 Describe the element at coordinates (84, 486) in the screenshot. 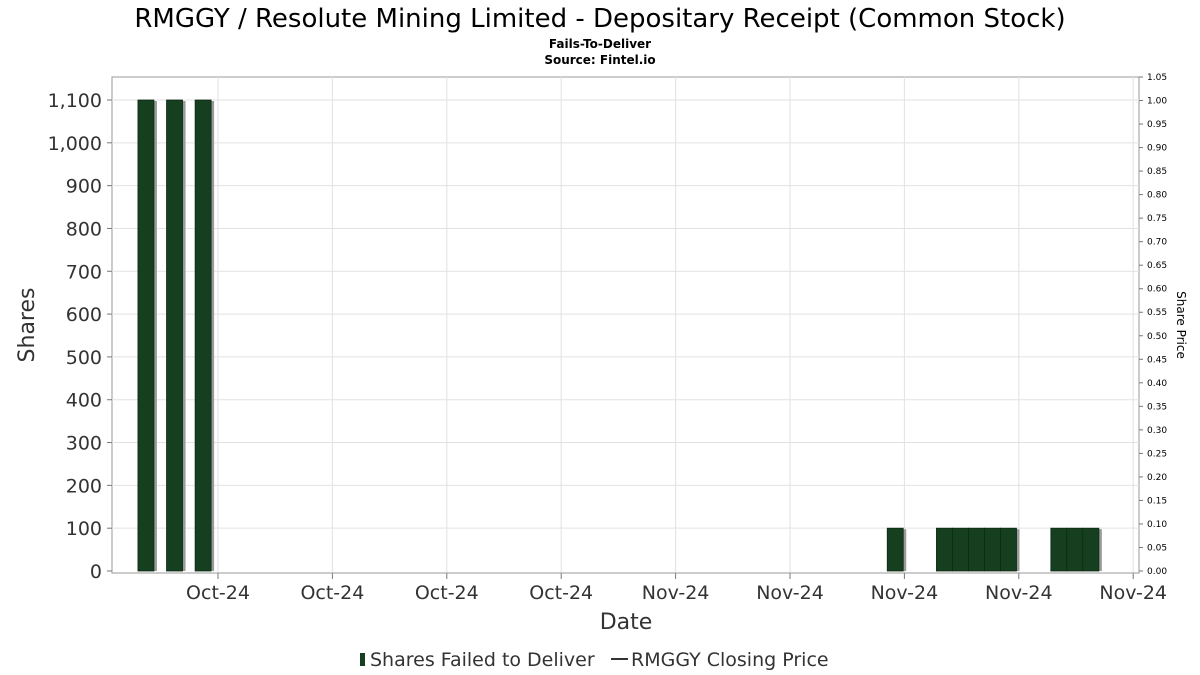

I see `y-tick-label: 200` at that location.